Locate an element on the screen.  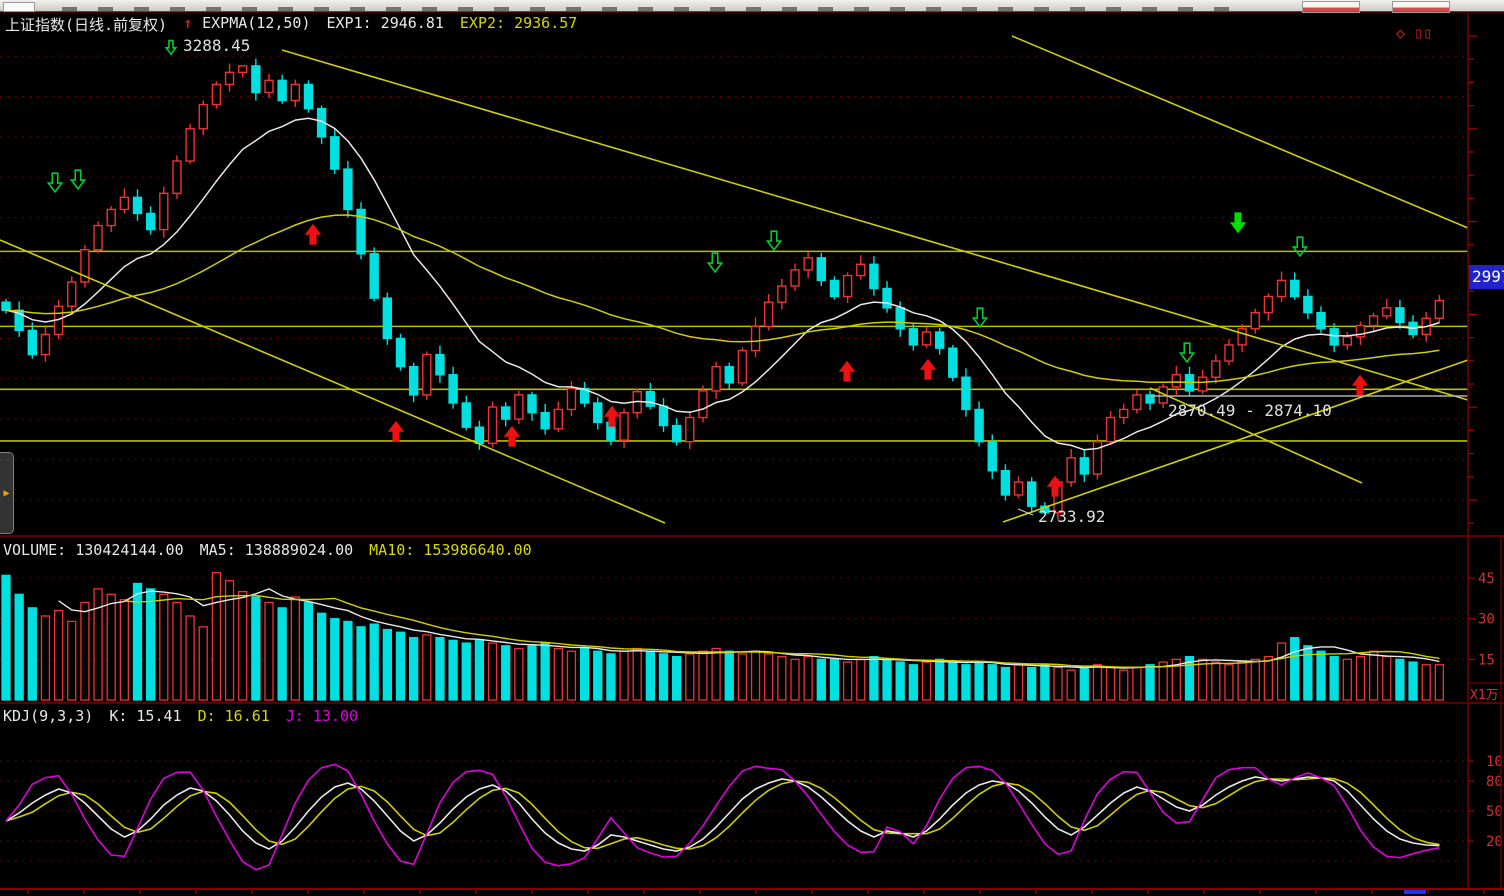
hot-button-right is located at coordinates (1421, 7).